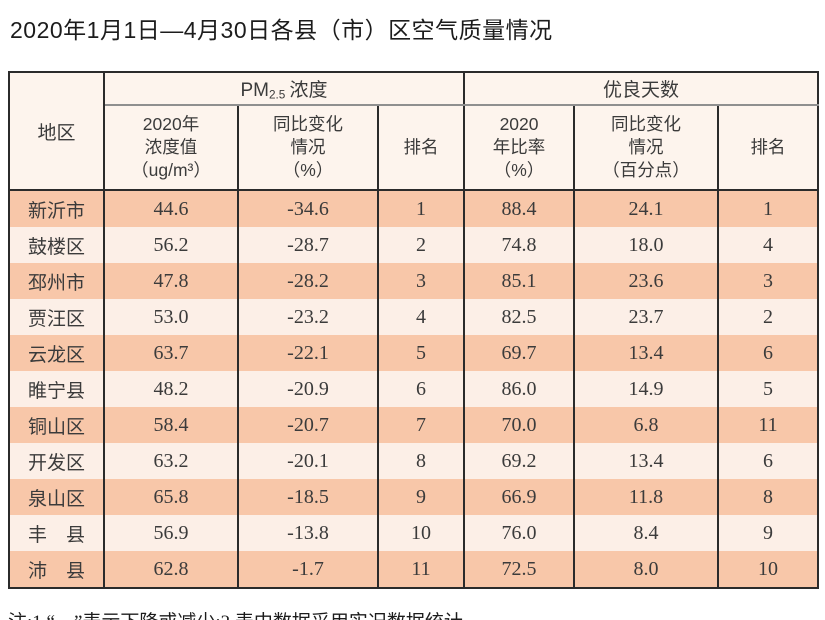  Describe the element at coordinates (308, 123) in the screenshot. I see `header-line: 同比变化` at that location.